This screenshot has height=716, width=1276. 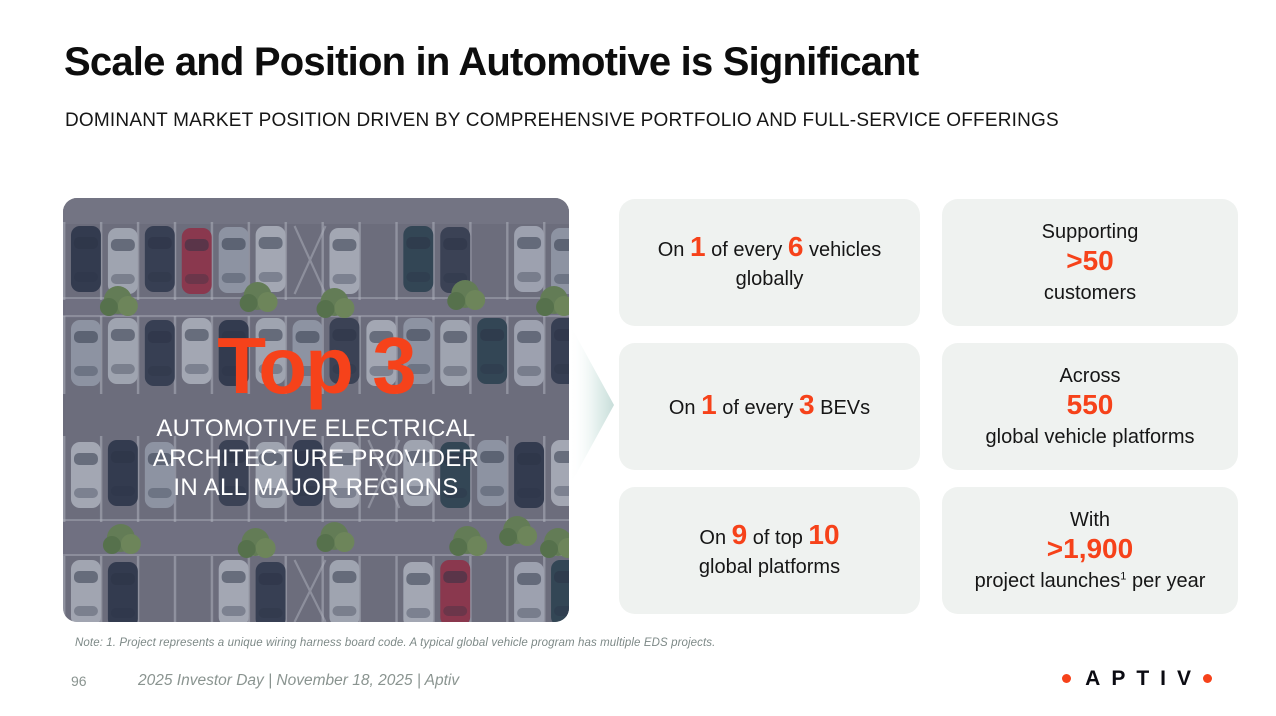 What do you see at coordinates (1090, 292) in the screenshot?
I see `stat-card-line: customers` at bounding box center [1090, 292].